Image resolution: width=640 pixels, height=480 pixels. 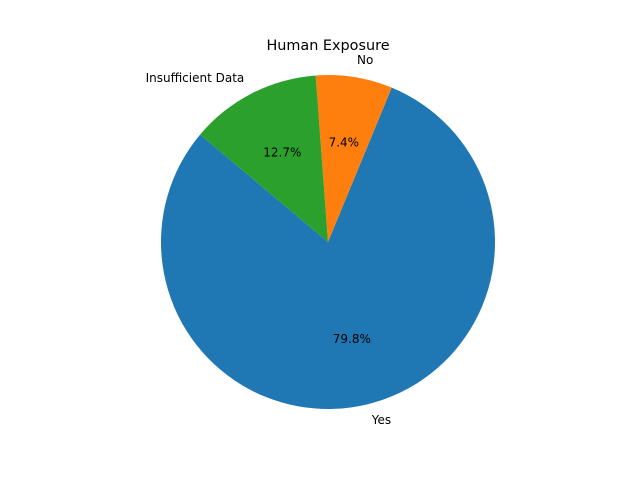 I want to click on slice-percent-insufficient-data: 12.7%, so click(x=282, y=152).